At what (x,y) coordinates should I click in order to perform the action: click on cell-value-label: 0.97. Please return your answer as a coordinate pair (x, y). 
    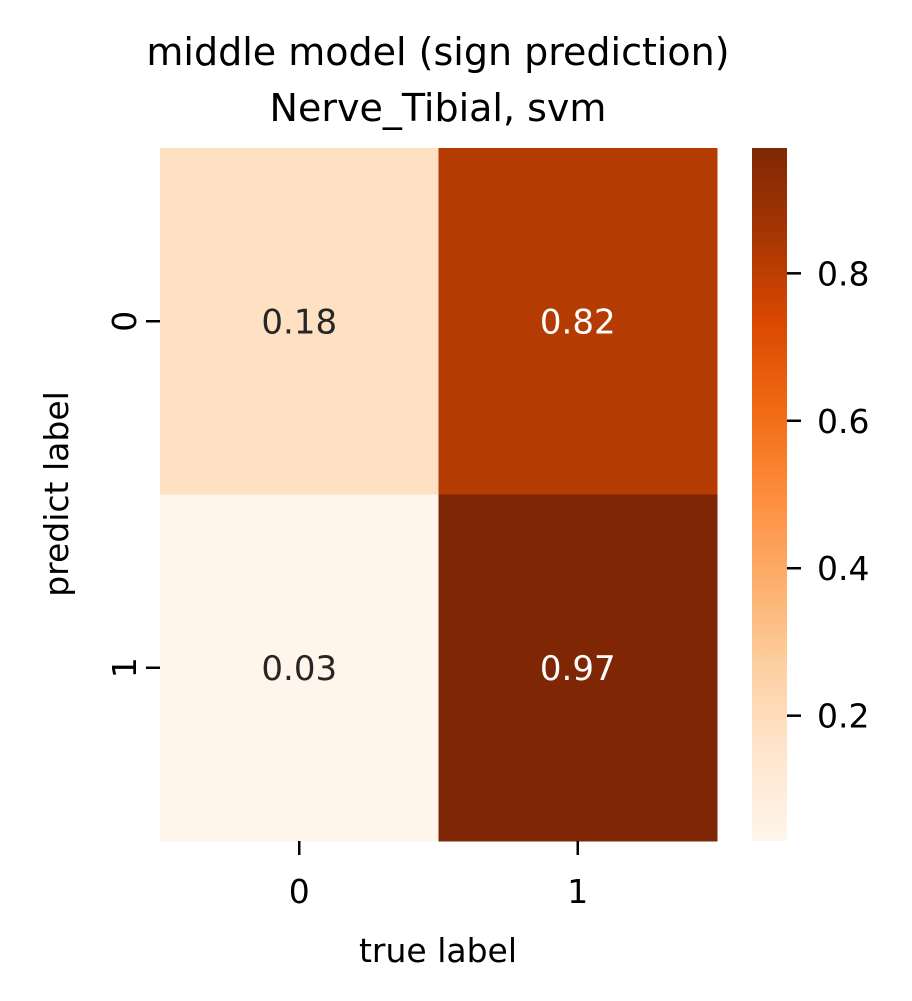
    Looking at the image, I should click on (578, 669).